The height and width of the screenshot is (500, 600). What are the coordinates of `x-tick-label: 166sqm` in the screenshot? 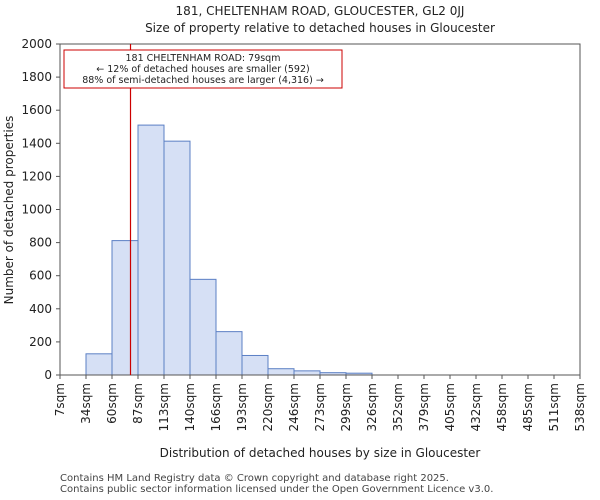 It's located at (216, 407).